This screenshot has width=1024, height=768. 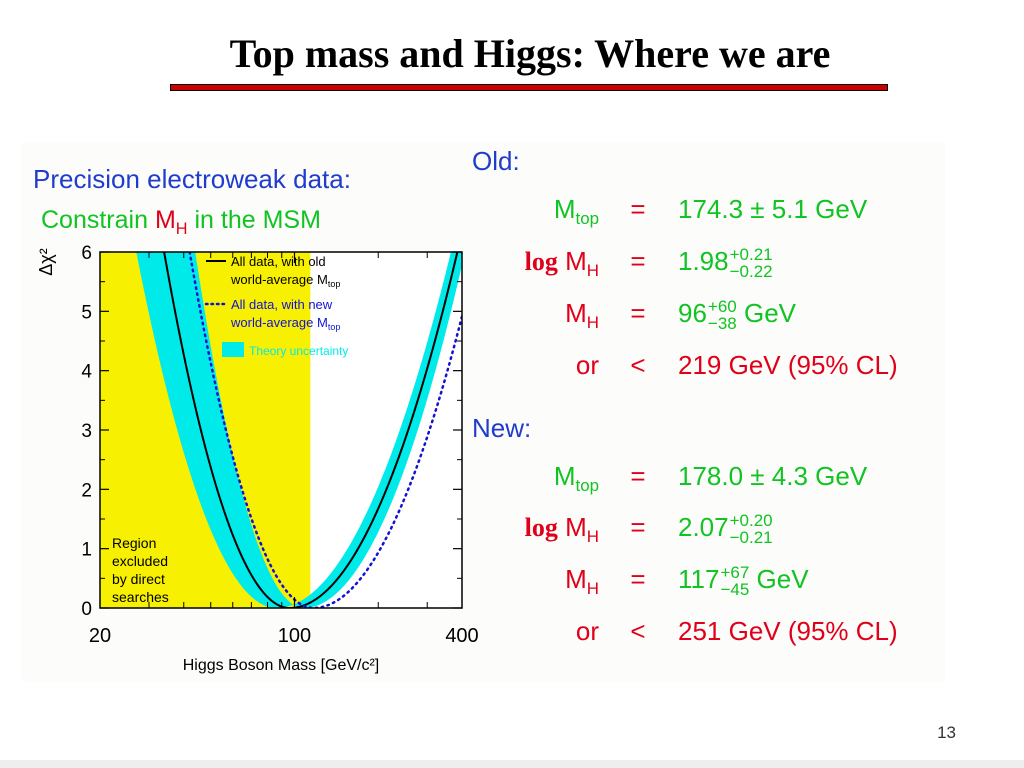 What do you see at coordinates (171, 222) in the screenshot?
I see `heading-mh: MH` at bounding box center [171, 222].